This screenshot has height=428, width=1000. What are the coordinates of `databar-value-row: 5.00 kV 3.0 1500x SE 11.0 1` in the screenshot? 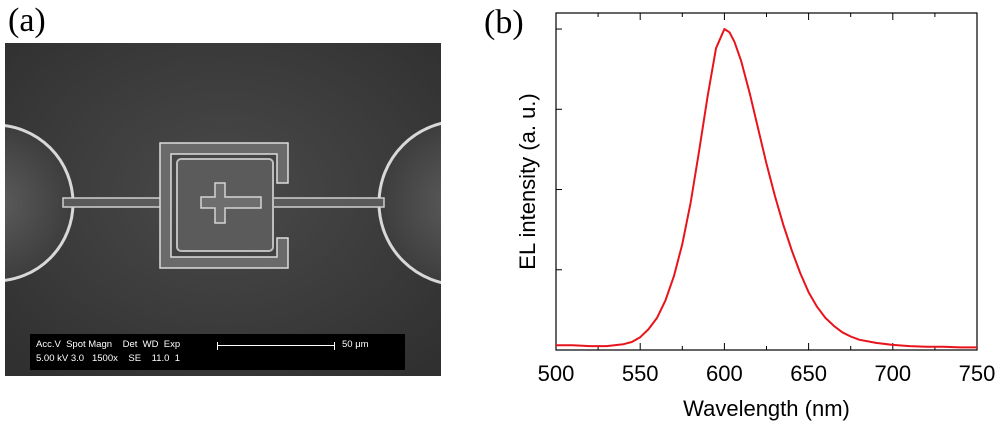 It's located at (108, 358).